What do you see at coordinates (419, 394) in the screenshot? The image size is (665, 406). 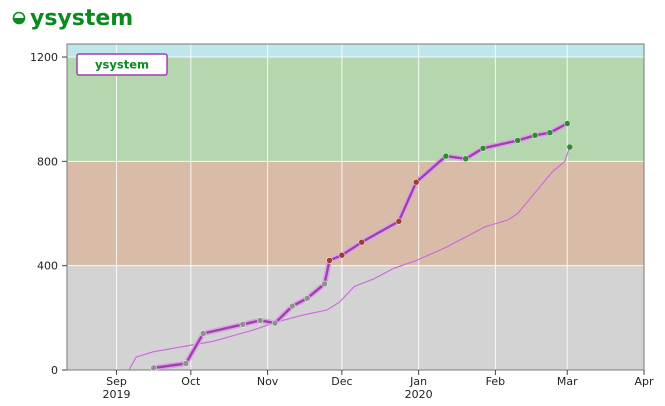 I see `x-tick-sublabel-4: 2020` at bounding box center [419, 394].